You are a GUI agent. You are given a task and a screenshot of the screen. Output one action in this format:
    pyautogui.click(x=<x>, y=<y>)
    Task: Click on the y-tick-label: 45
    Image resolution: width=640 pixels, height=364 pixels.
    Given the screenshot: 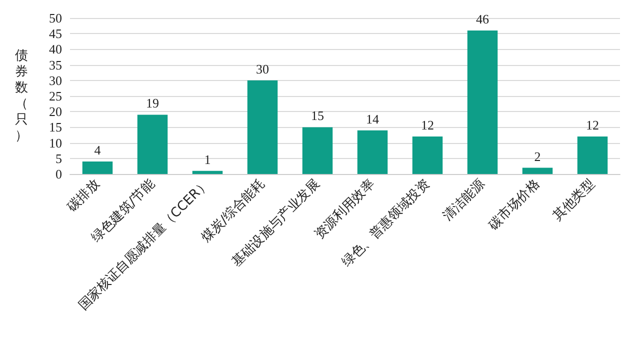 What is the action you would take?
    pyautogui.click(x=55, y=34)
    